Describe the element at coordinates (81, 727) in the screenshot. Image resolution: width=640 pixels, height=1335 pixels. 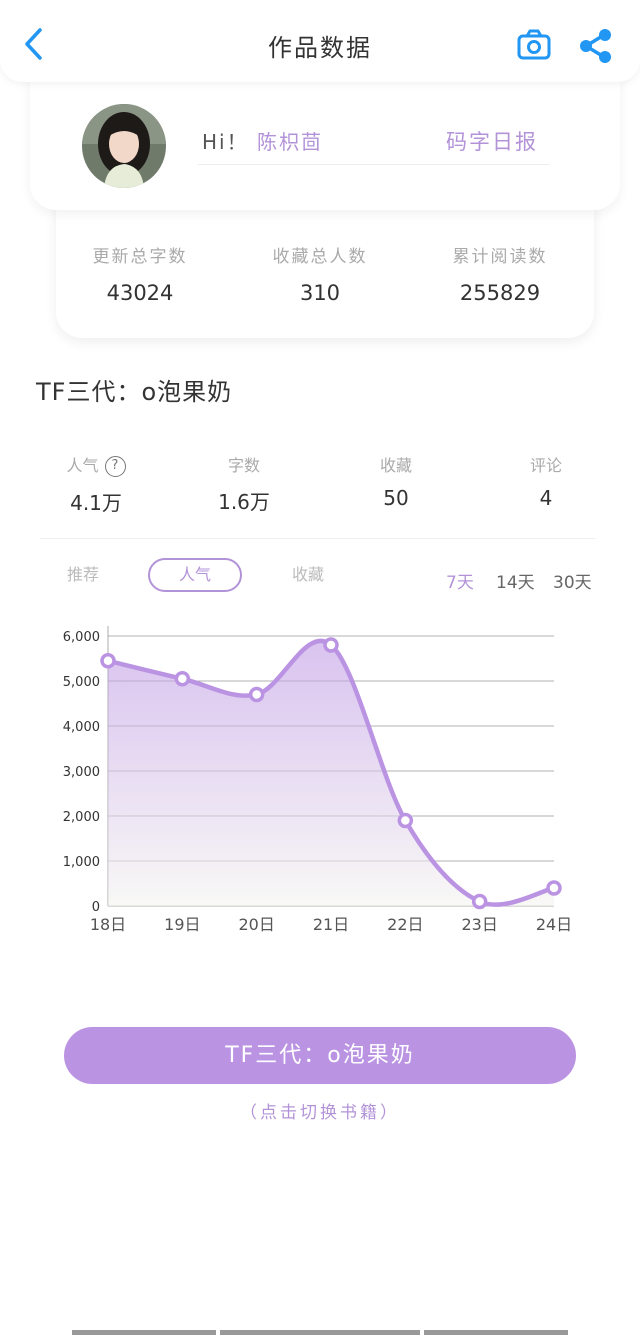
I see `y-tick-label: 4,000` at that location.